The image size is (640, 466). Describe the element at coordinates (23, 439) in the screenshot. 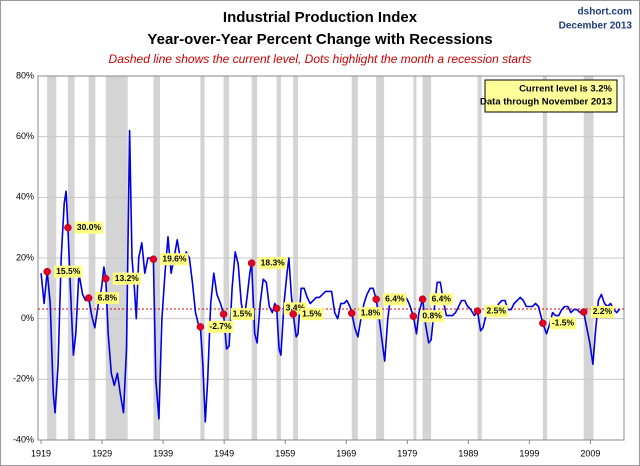

I see `y-tick-label: -40%` at that location.